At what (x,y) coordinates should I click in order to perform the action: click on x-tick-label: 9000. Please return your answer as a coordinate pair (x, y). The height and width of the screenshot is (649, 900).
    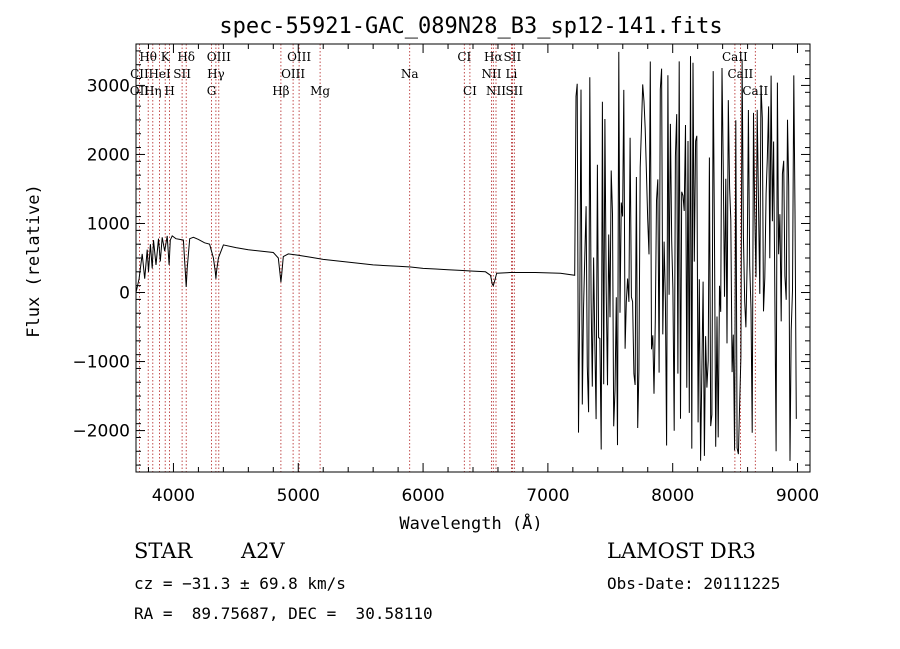
    Looking at the image, I should click on (797, 496).